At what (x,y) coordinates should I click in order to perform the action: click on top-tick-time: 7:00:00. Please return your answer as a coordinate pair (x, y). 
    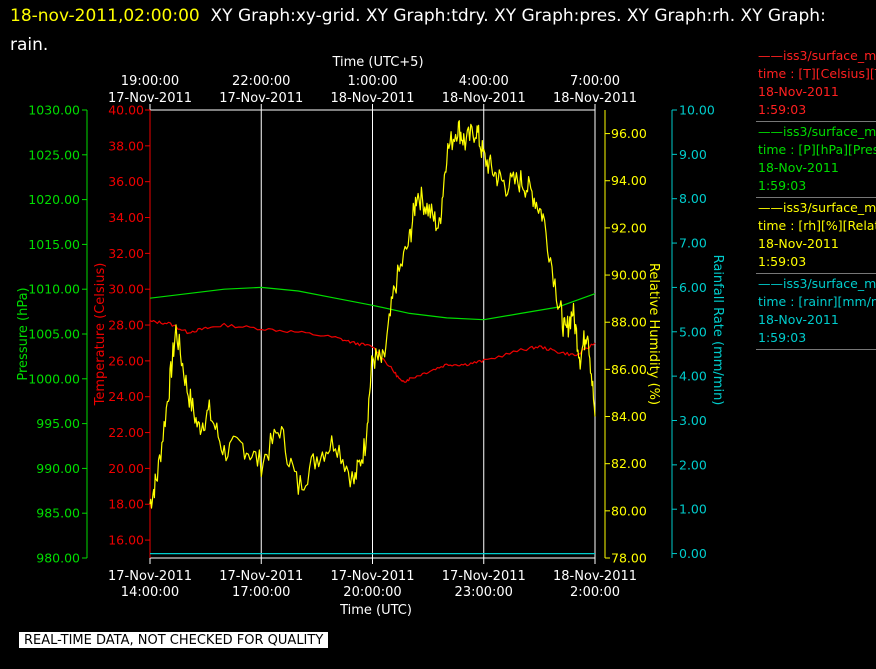
    Looking at the image, I should click on (595, 81).